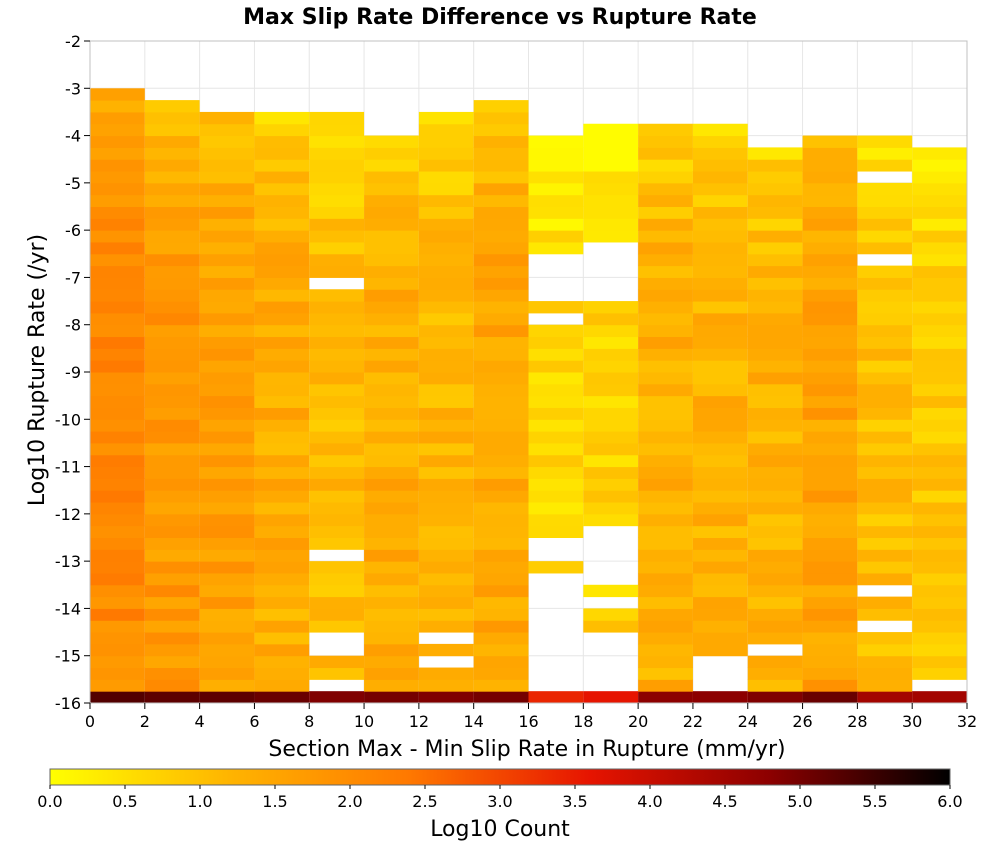 The height and width of the screenshot is (850, 1000). Describe the element at coordinates (500, 829) in the screenshot. I see `colorbar-label: Log10 Count` at that location.